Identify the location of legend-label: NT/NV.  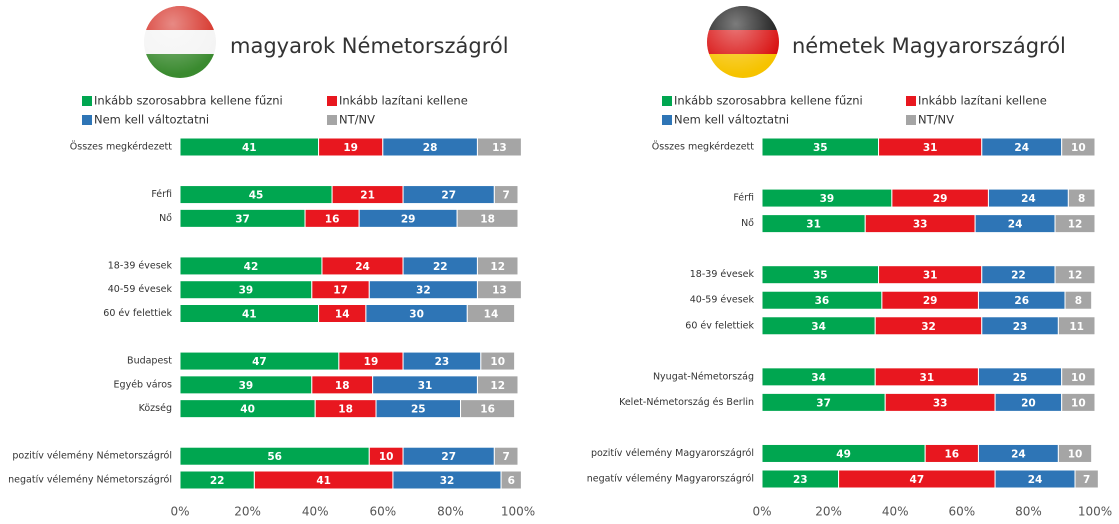
(357, 120).